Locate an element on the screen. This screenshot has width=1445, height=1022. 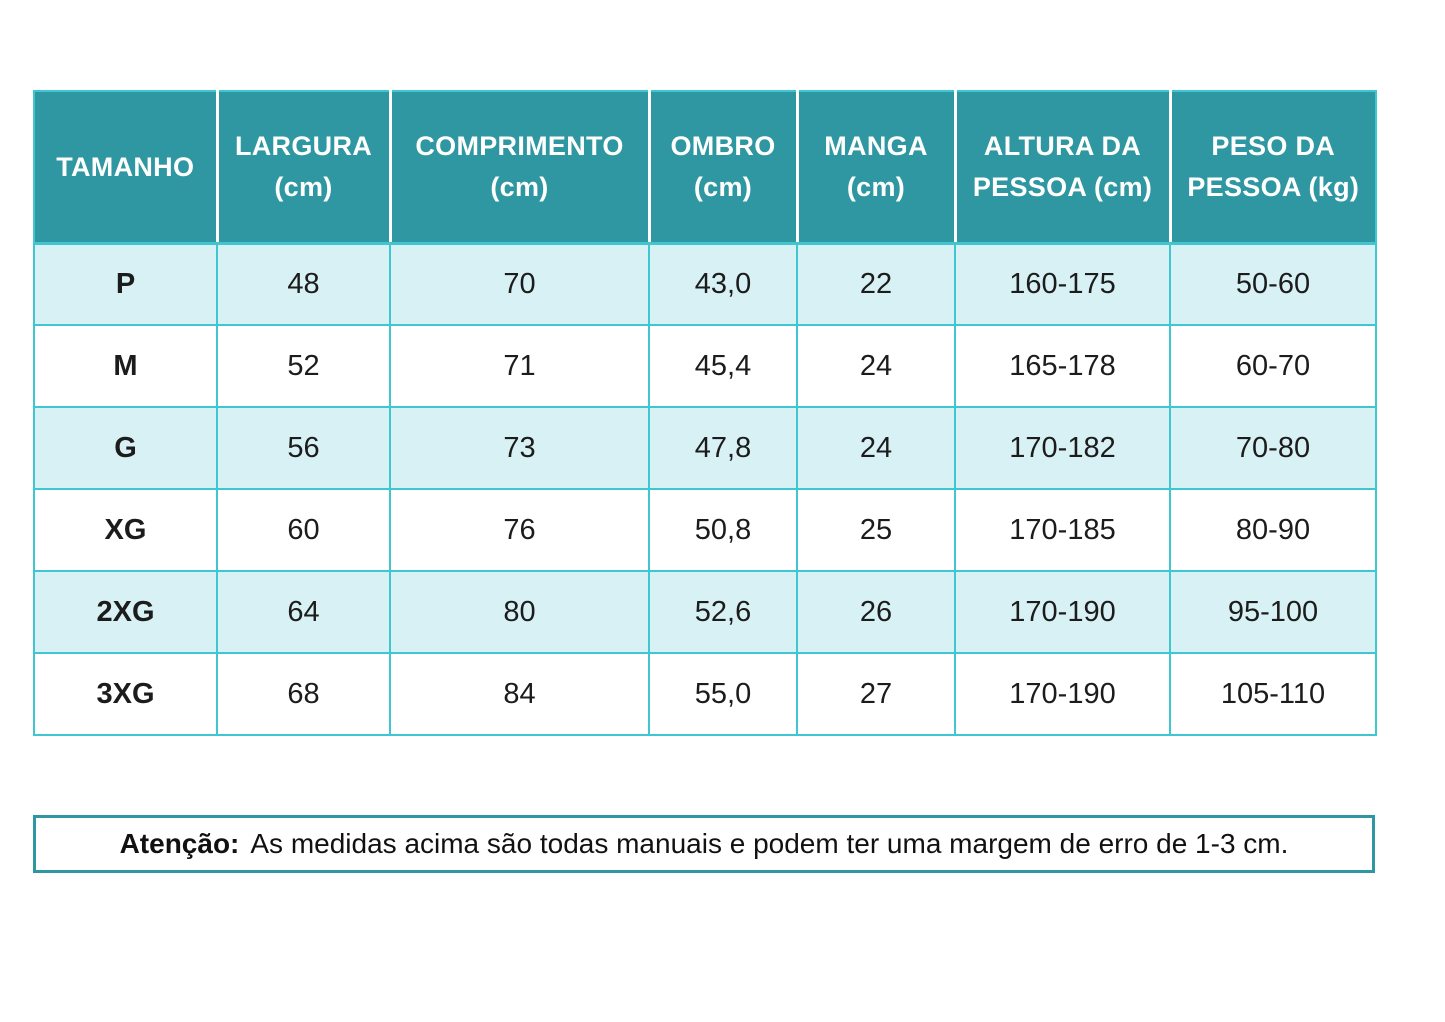
value-cell: 52 is located at coordinates (303, 366).